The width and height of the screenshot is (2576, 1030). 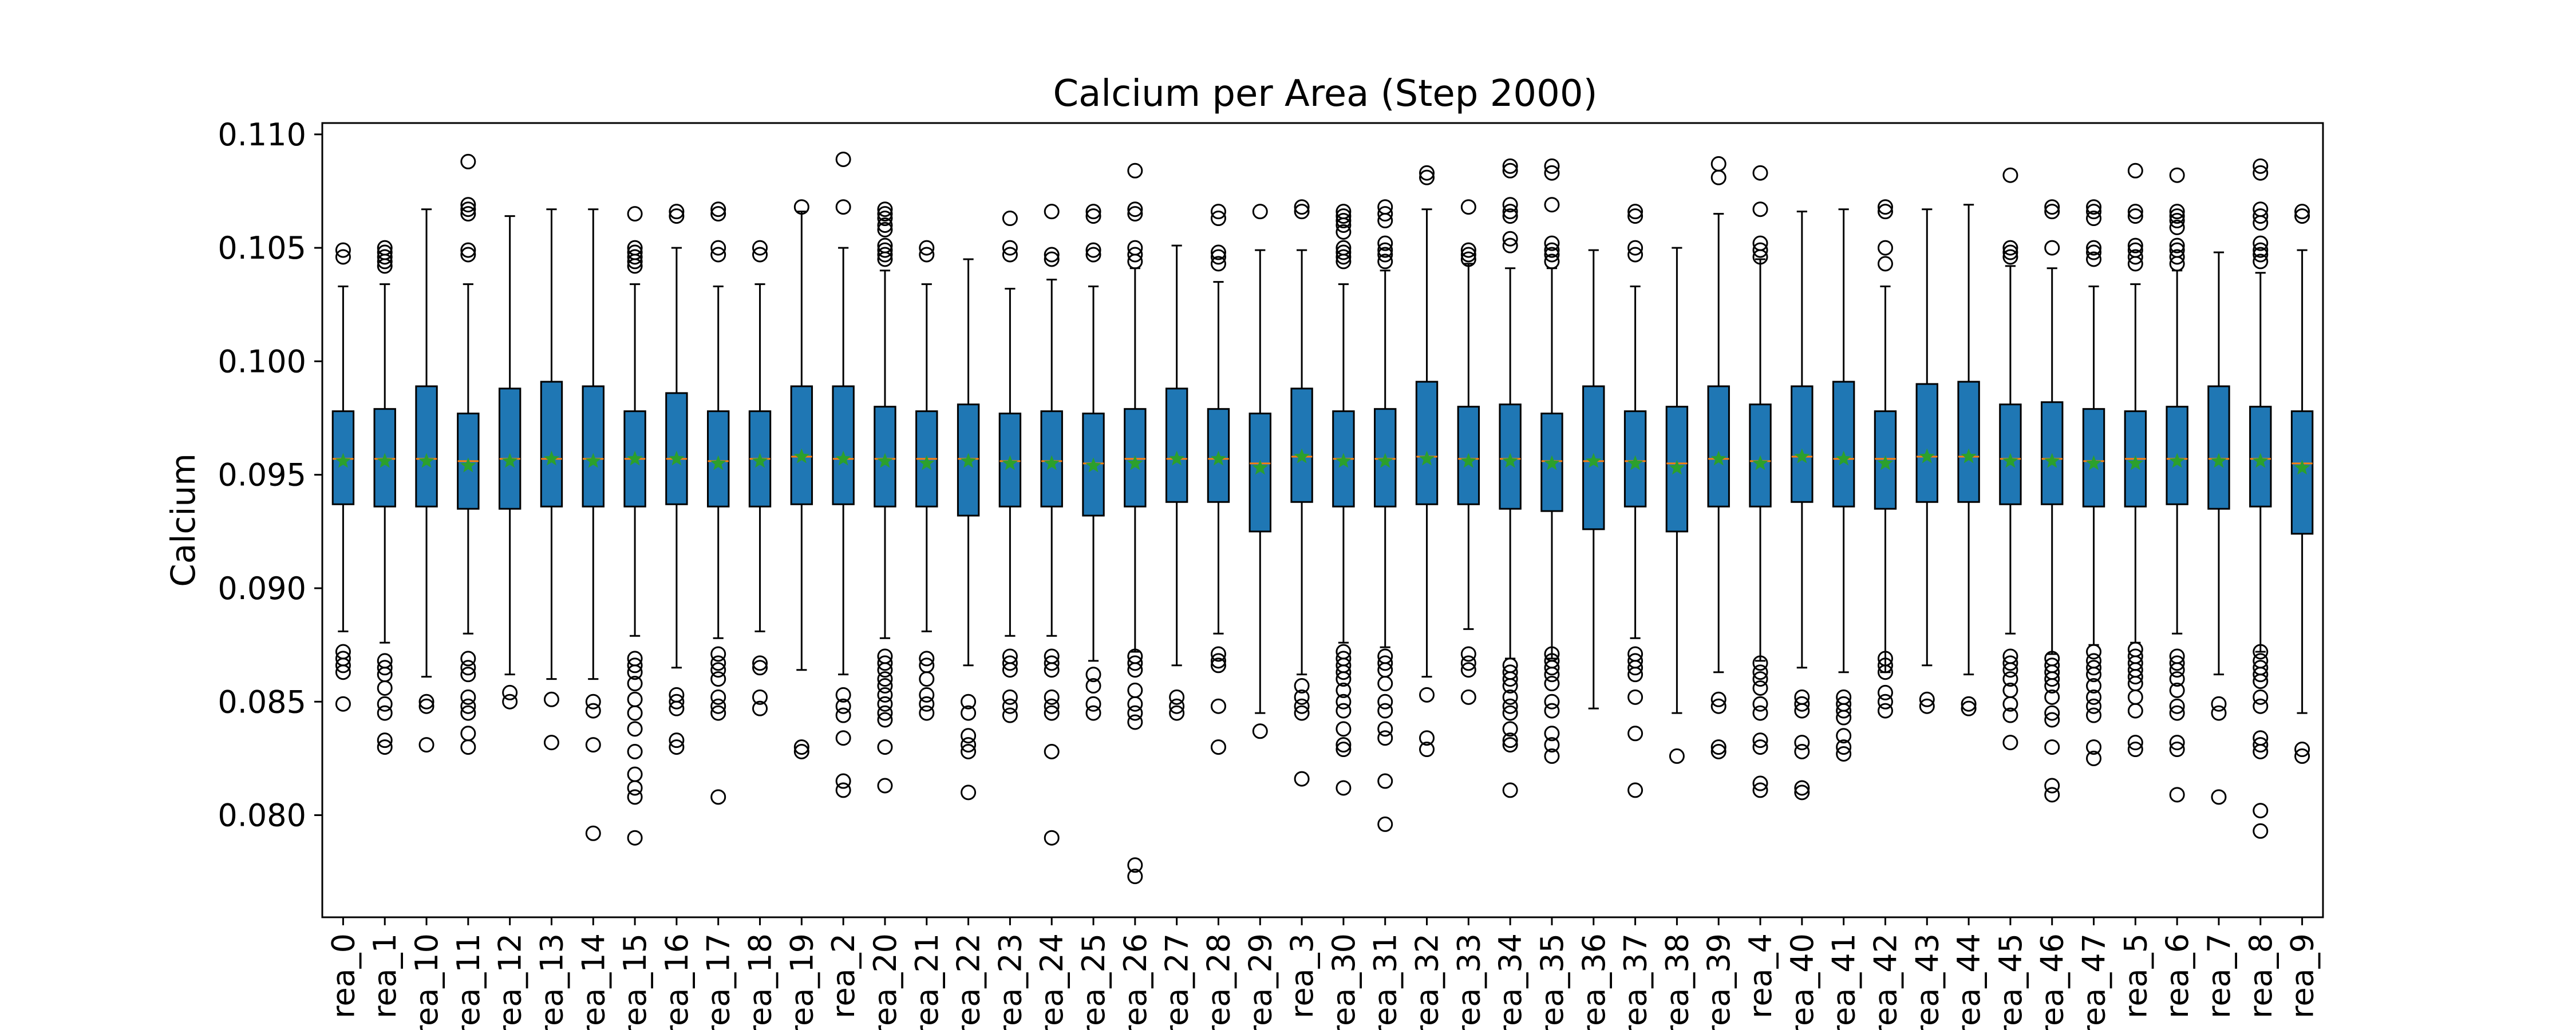 What do you see at coordinates (1761, 976) in the screenshot?
I see `x-tick-label-rea_4: rea_4` at bounding box center [1761, 976].